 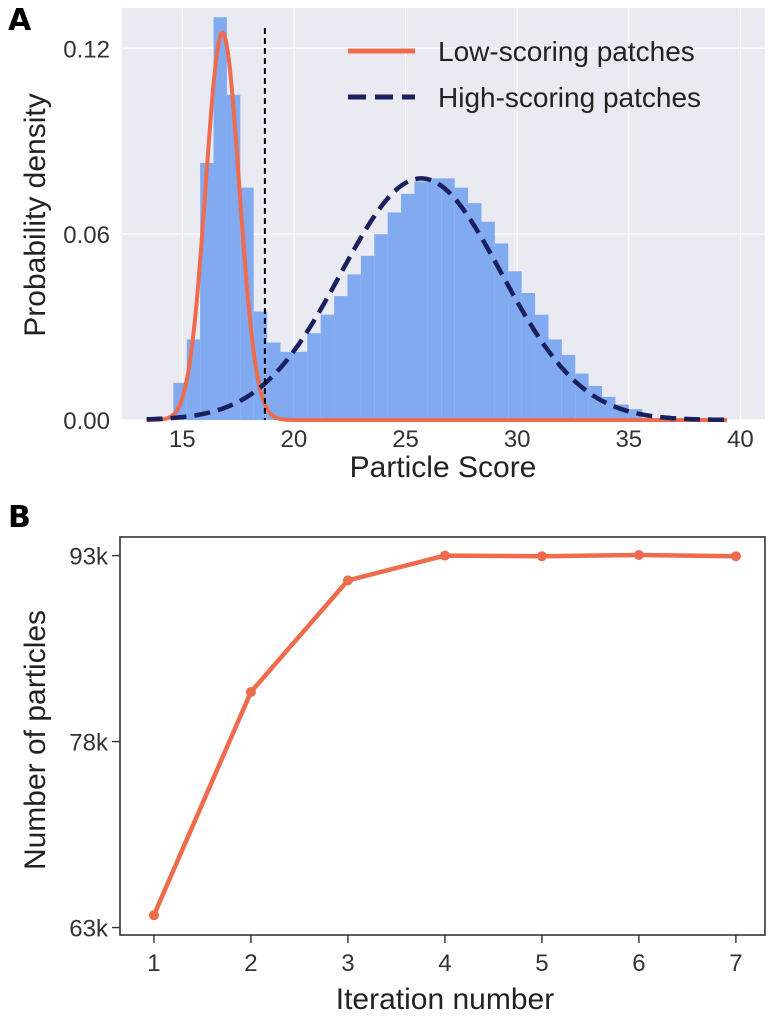 What do you see at coordinates (445, 999) in the screenshot?
I see `x-axis-label-b: Iteration number` at bounding box center [445, 999].